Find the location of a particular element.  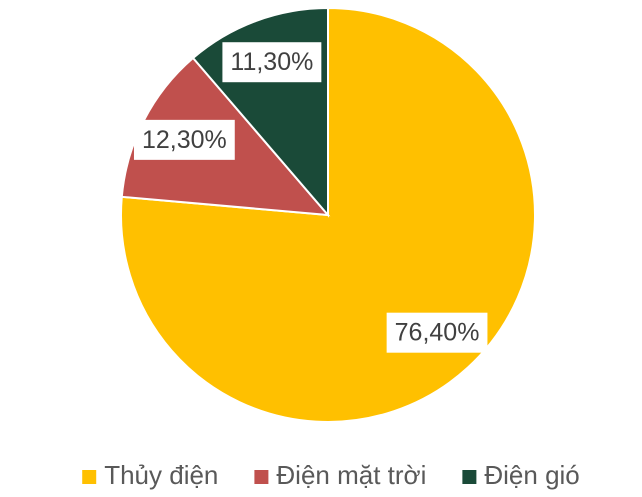

data-label-group: 11,30% is located at coordinates (272, 62).